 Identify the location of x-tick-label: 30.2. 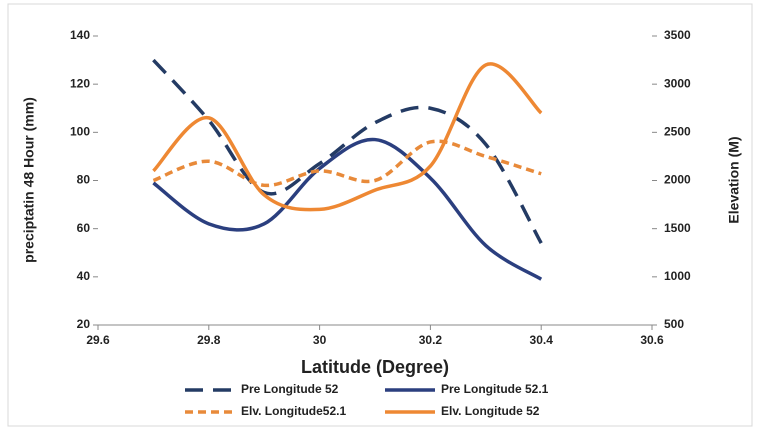
(431, 340).